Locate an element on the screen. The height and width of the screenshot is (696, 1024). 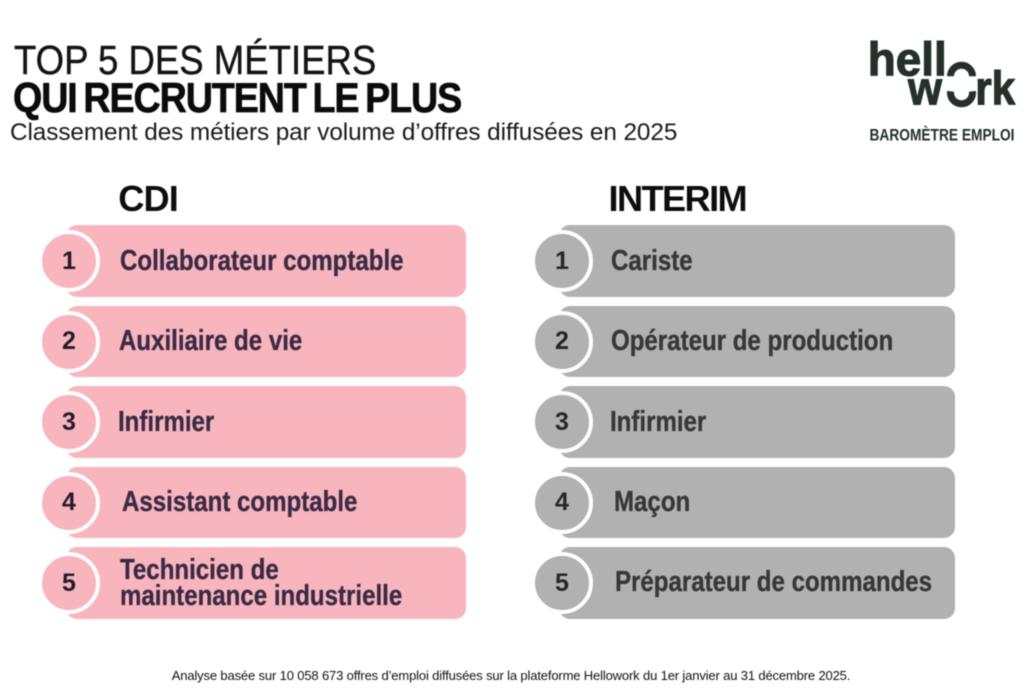
svg-text: w is located at coordinates (925, 89).